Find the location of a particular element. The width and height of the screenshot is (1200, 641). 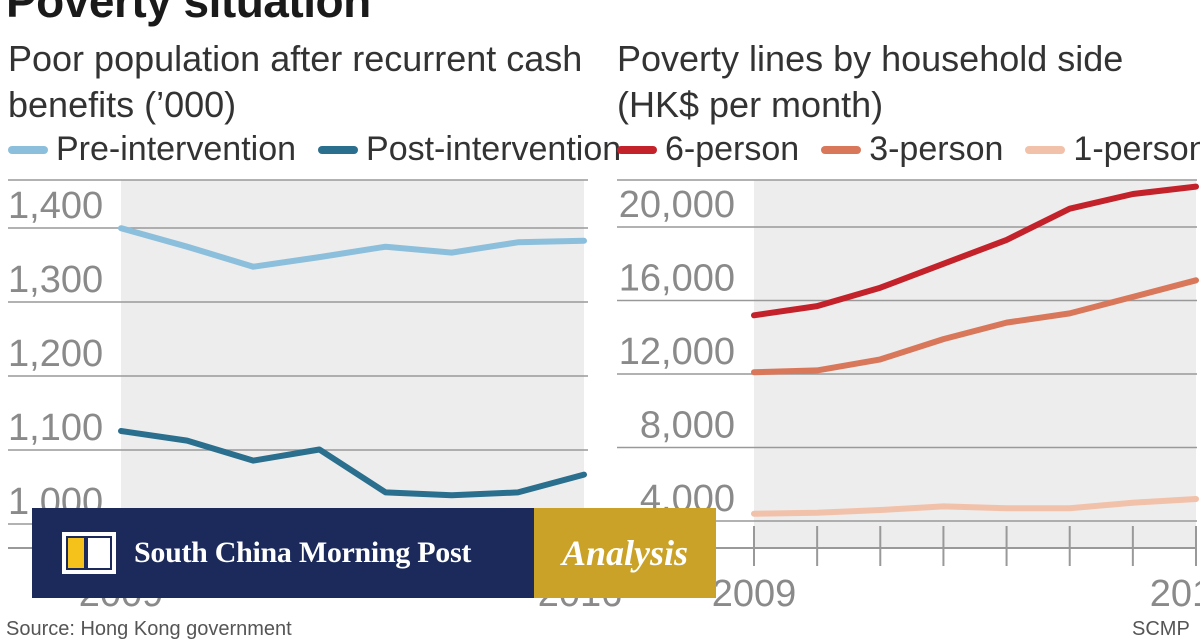

y-tick-label: 1,300 is located at coordinates (55, 280).